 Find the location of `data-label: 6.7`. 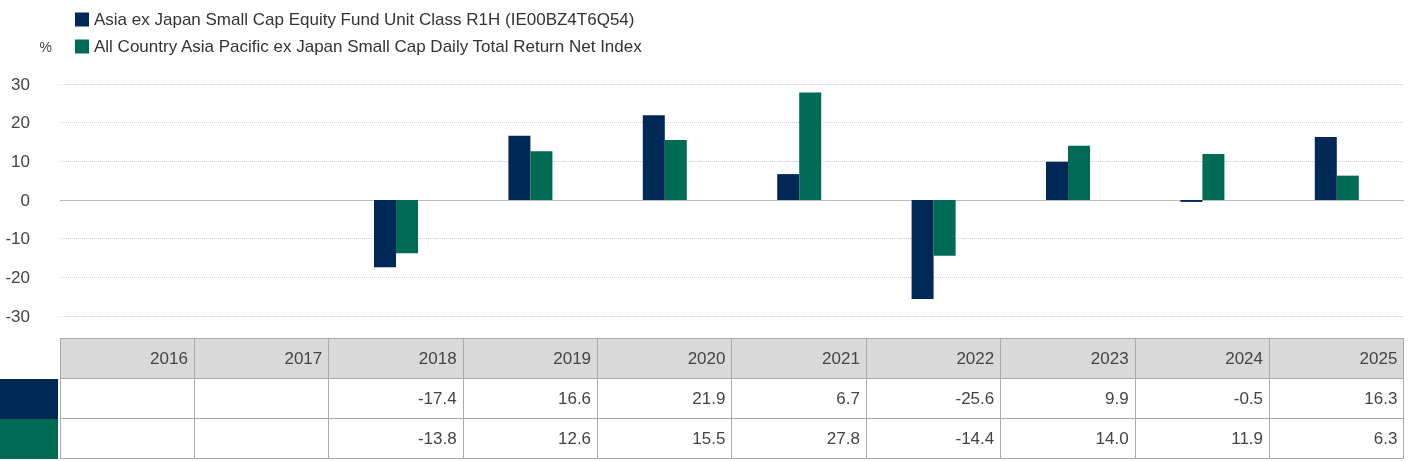

data-label: 6.7 is located at coordinates (799, 398).